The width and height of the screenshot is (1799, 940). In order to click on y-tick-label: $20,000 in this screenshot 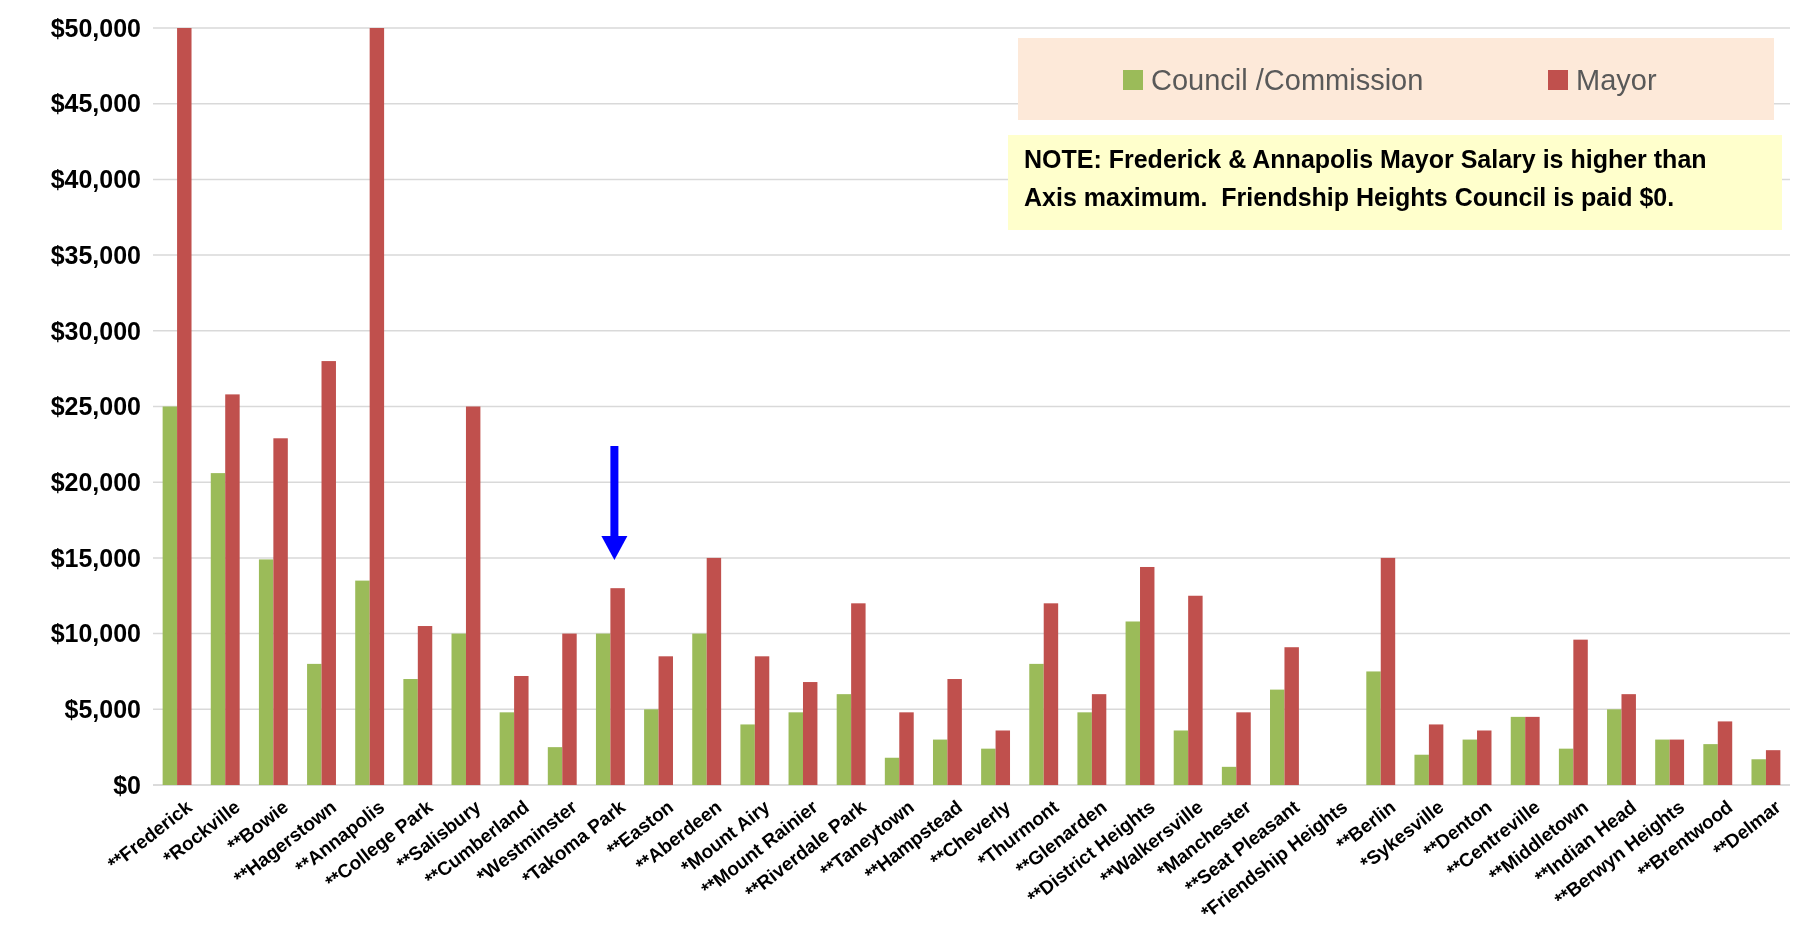, I will do `click(95, 481)`.